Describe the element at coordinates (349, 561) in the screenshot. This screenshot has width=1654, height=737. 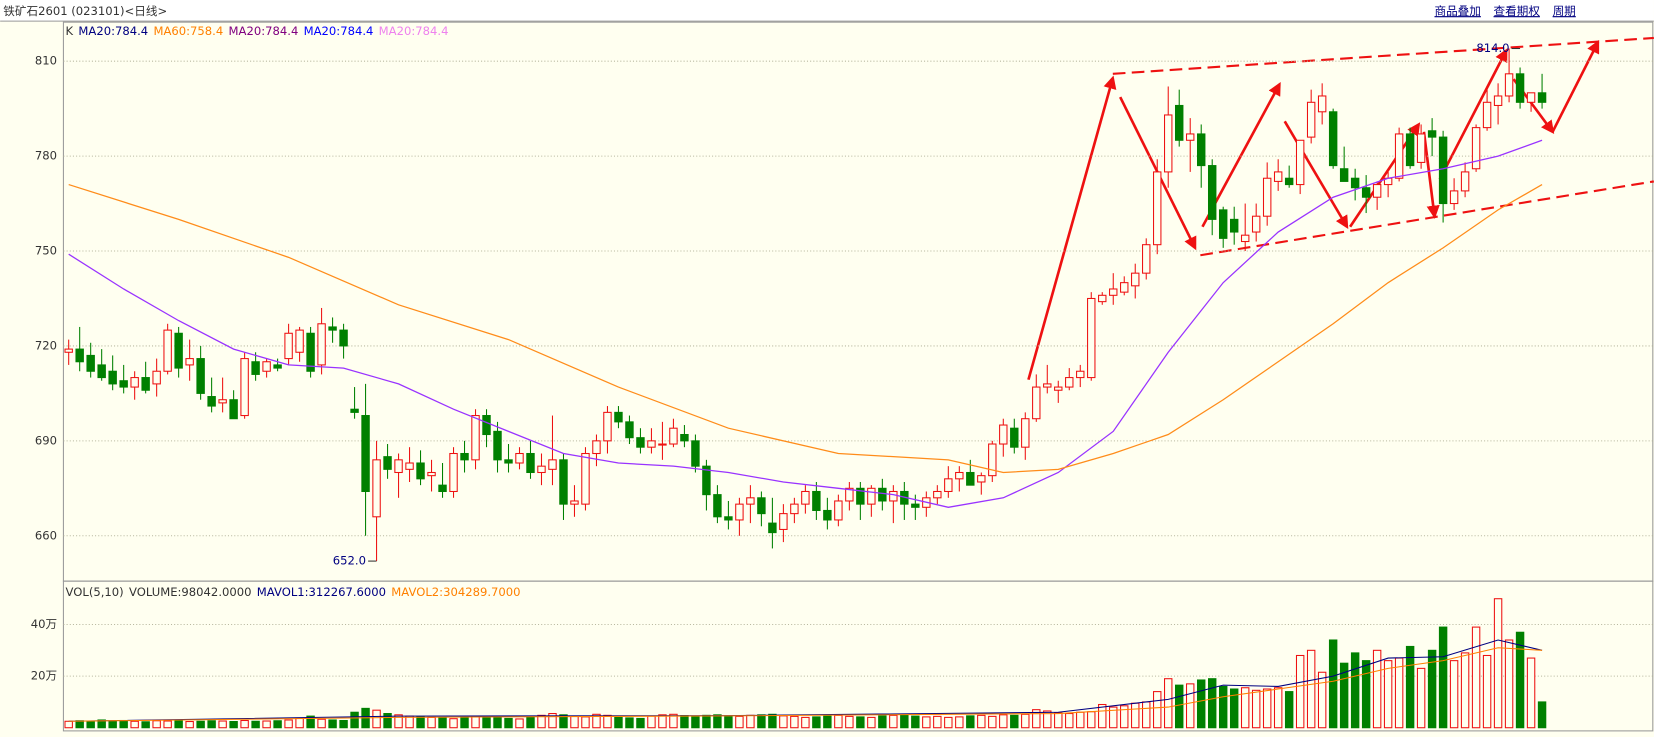
I see `annotation-label: 652.0` at that location.